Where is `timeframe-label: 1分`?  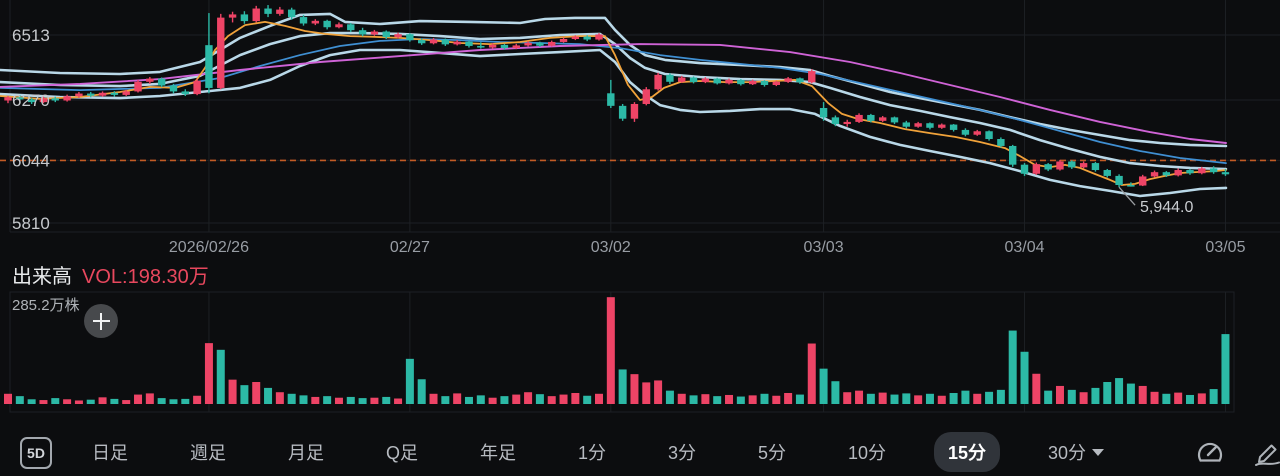
timeframe-label: 1分 is located at coordinates (591, 453).